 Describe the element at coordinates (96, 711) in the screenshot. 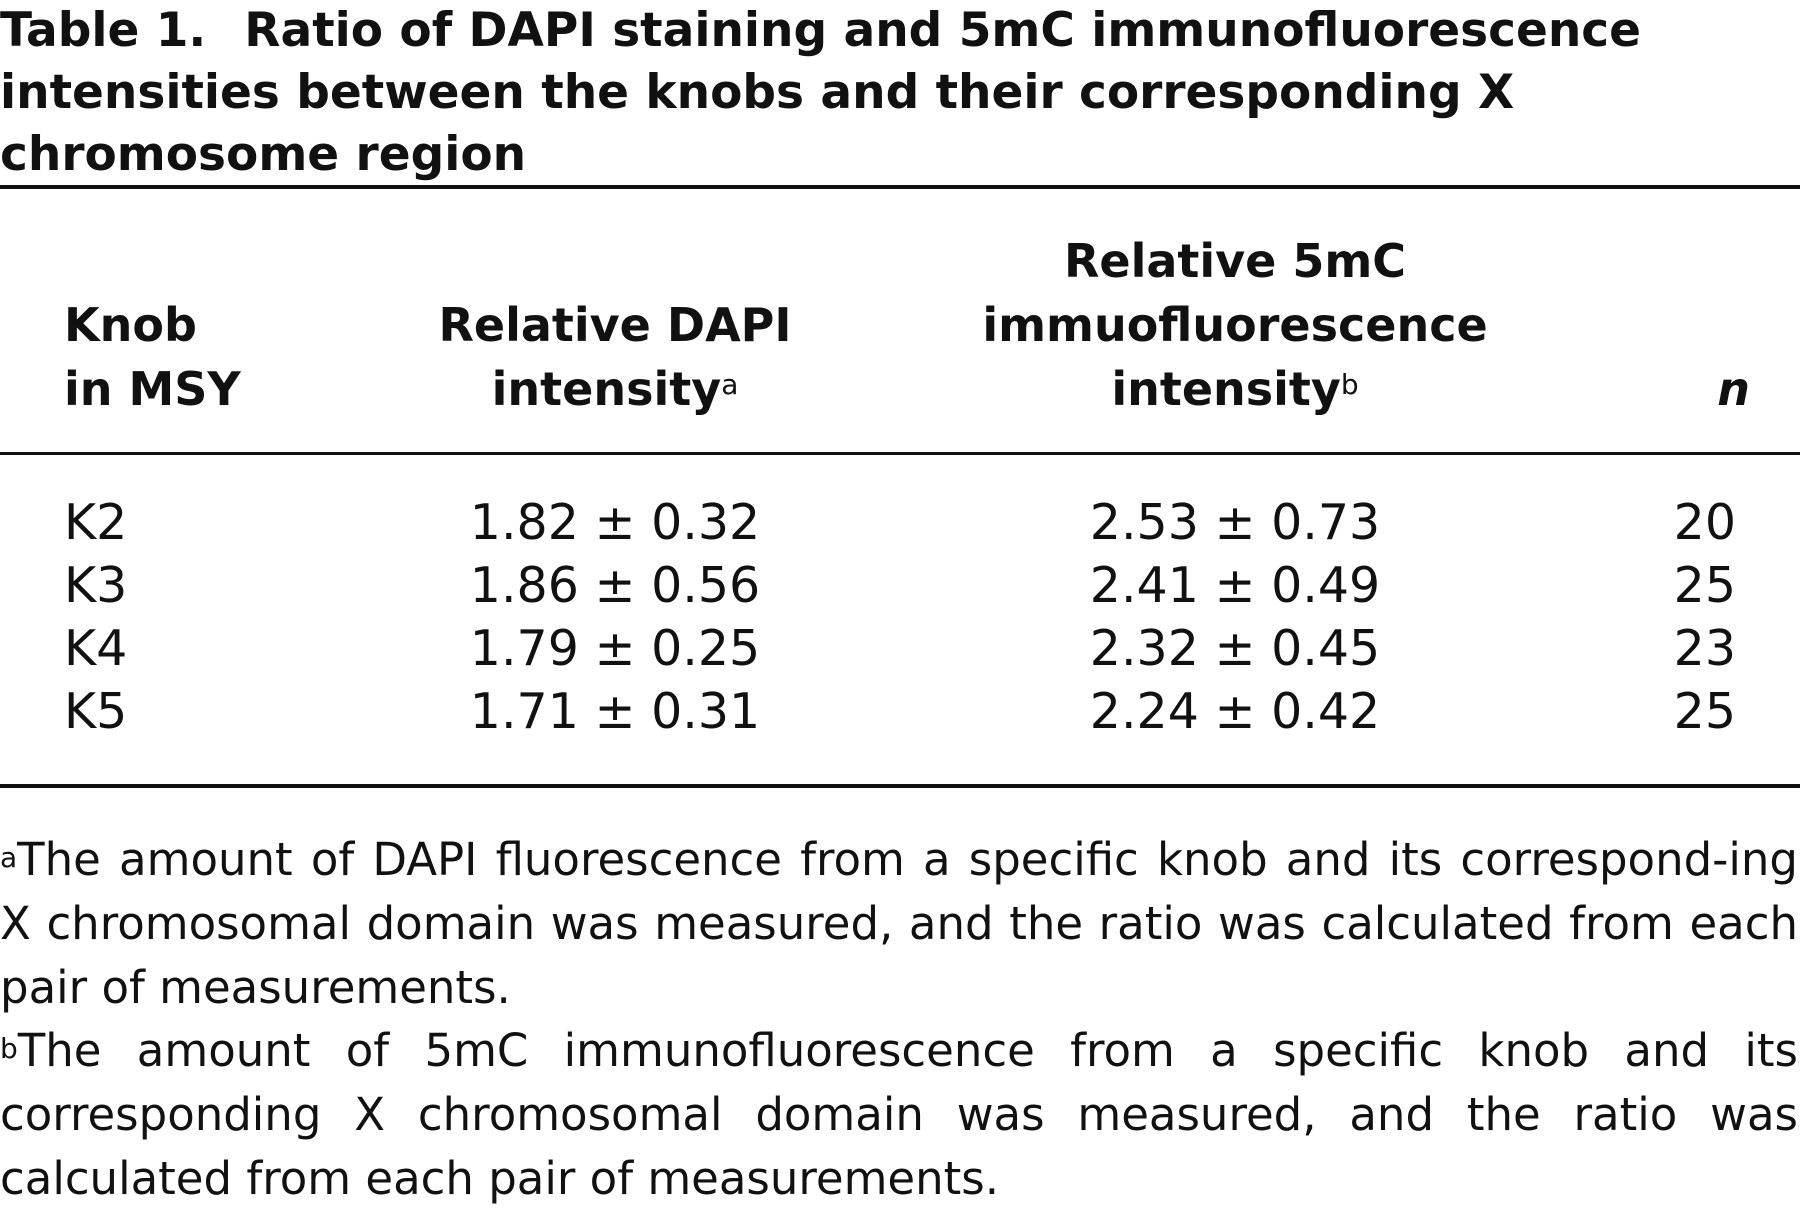

I see `table-cell-knob: K5` at that location.